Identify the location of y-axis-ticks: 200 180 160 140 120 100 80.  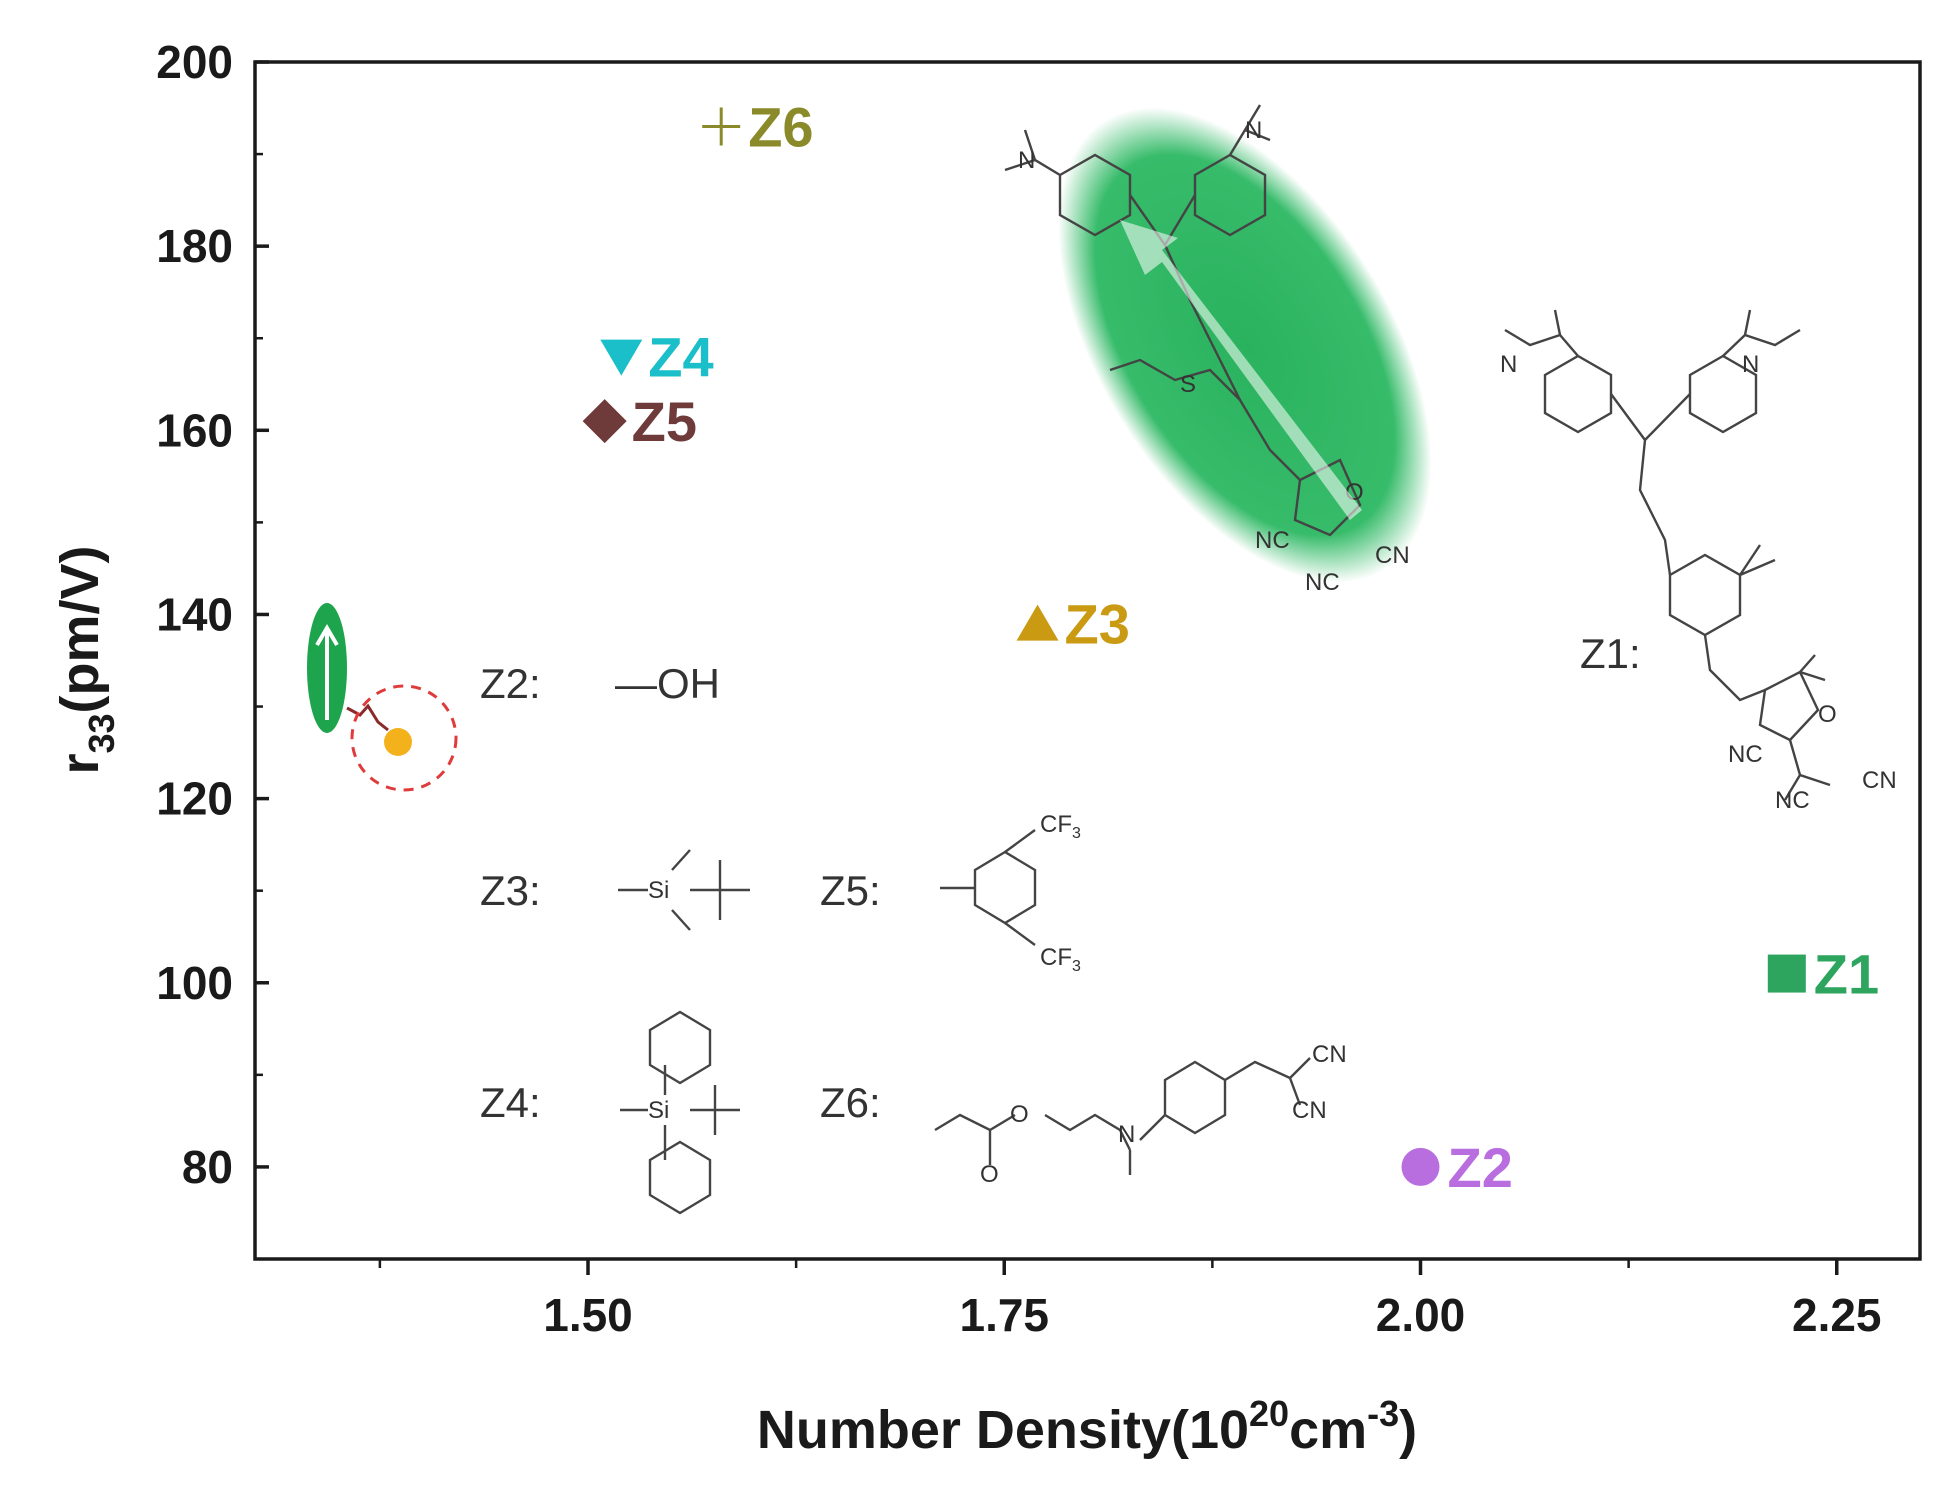
(212, 614).